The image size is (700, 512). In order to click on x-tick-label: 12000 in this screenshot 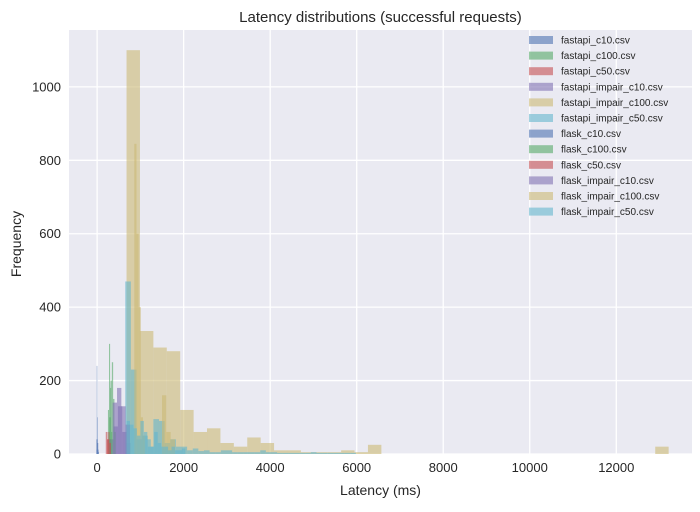, I will do `click(616, 467)`.